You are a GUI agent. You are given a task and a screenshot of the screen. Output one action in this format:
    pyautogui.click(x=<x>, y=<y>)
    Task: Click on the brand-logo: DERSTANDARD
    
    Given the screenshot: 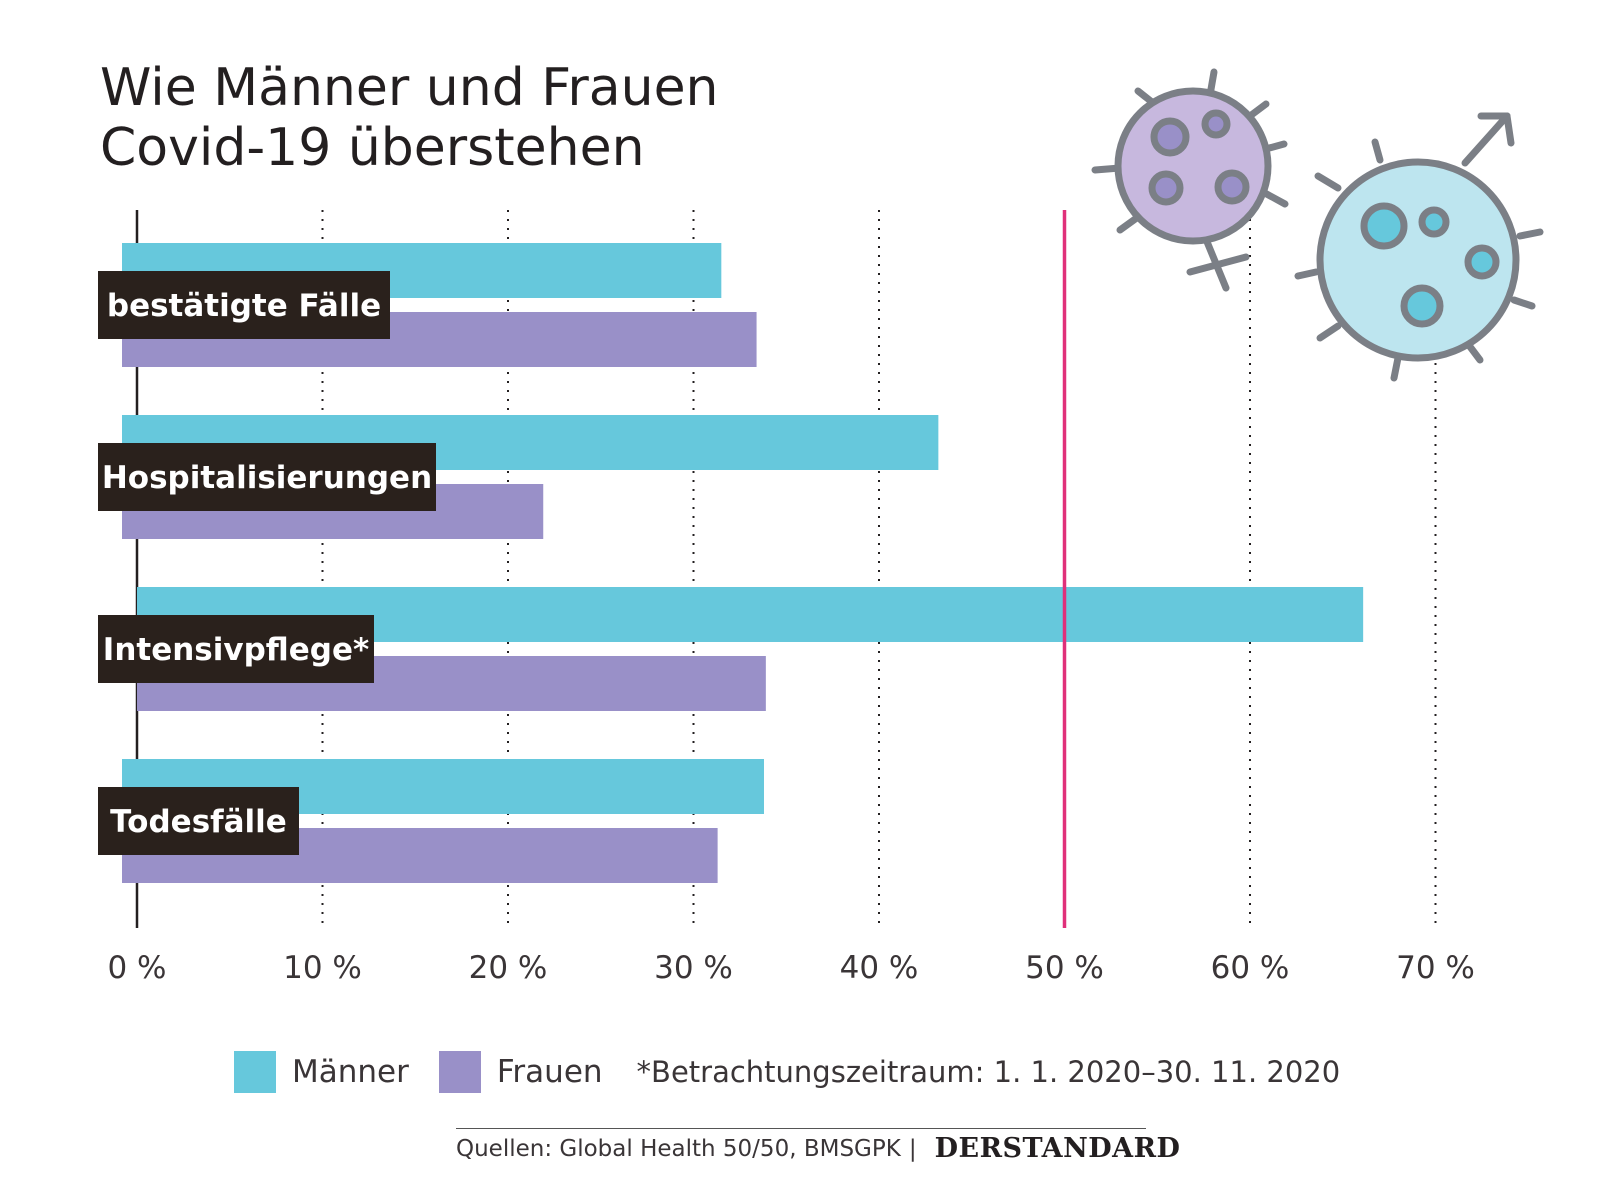 What is the action you would take?
    pyautogui.click(x=1057, y=1148)
    